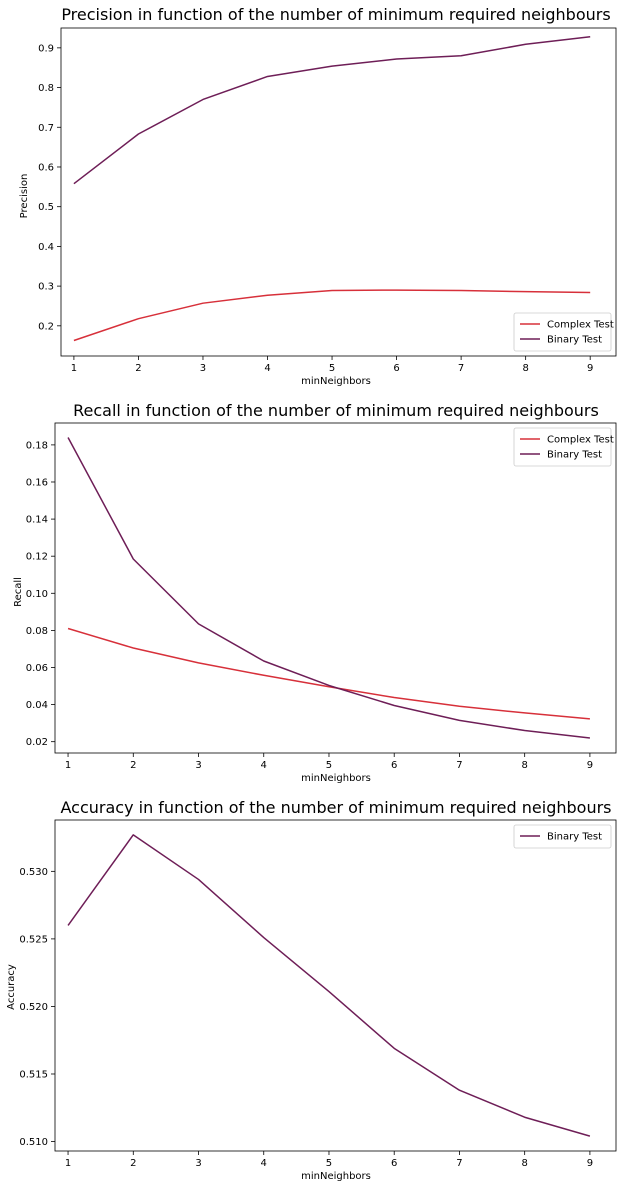 The image size is (622, 1188). Describe the element at coordinates (37, 594) in the screenshot. I see `y-tick-label: 0.10` at that location.